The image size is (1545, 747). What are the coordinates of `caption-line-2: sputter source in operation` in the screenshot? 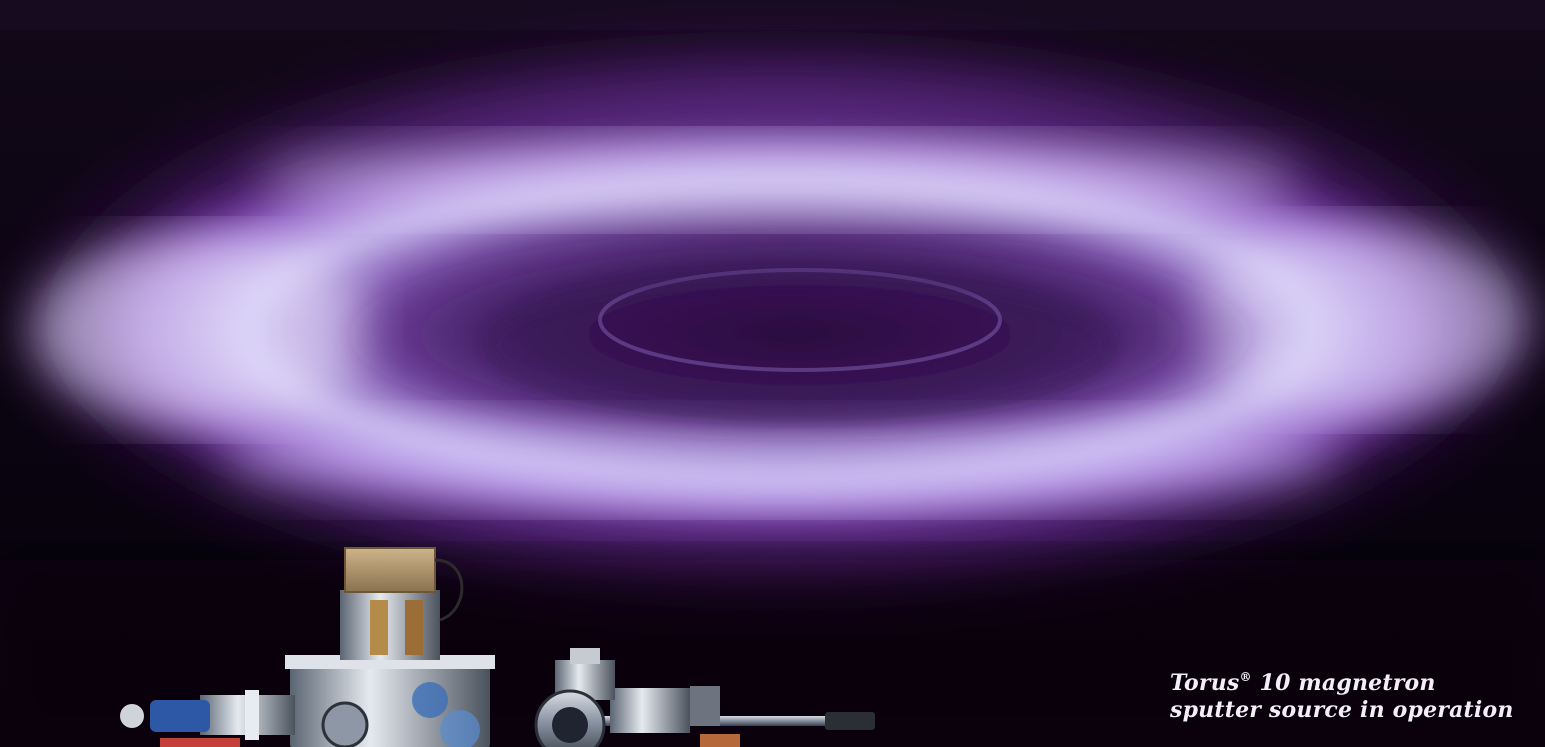 It's located at (1342, 710).